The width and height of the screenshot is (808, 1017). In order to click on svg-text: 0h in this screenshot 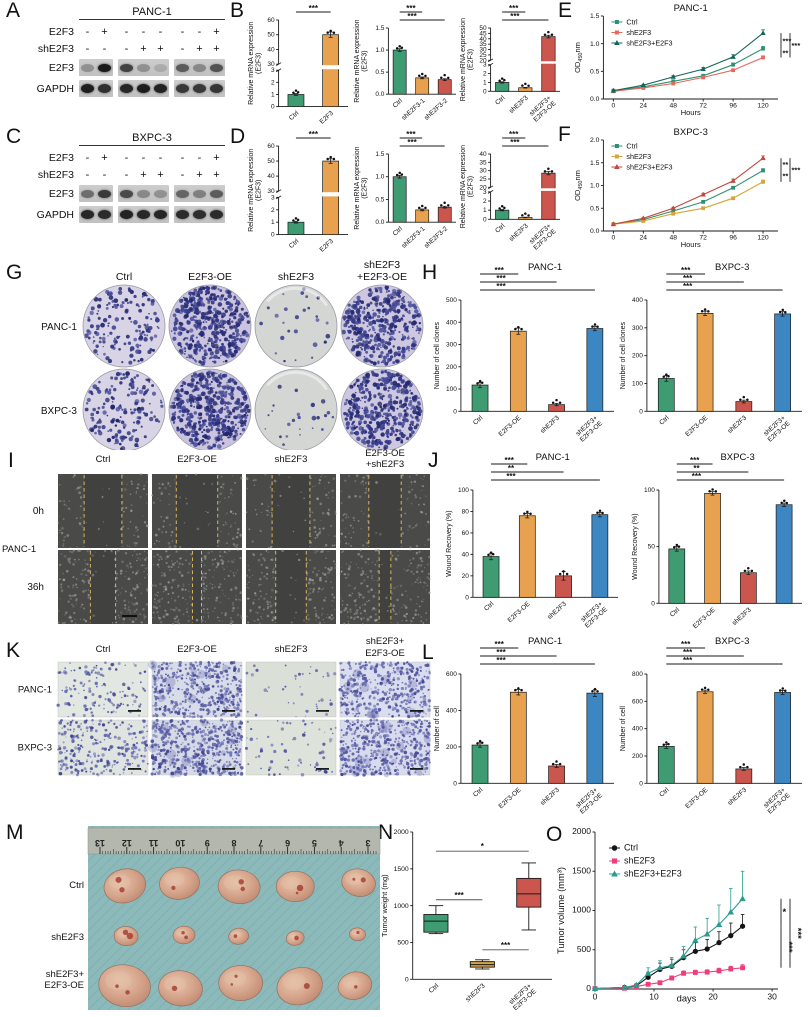, I will do `click(38, 511)`.